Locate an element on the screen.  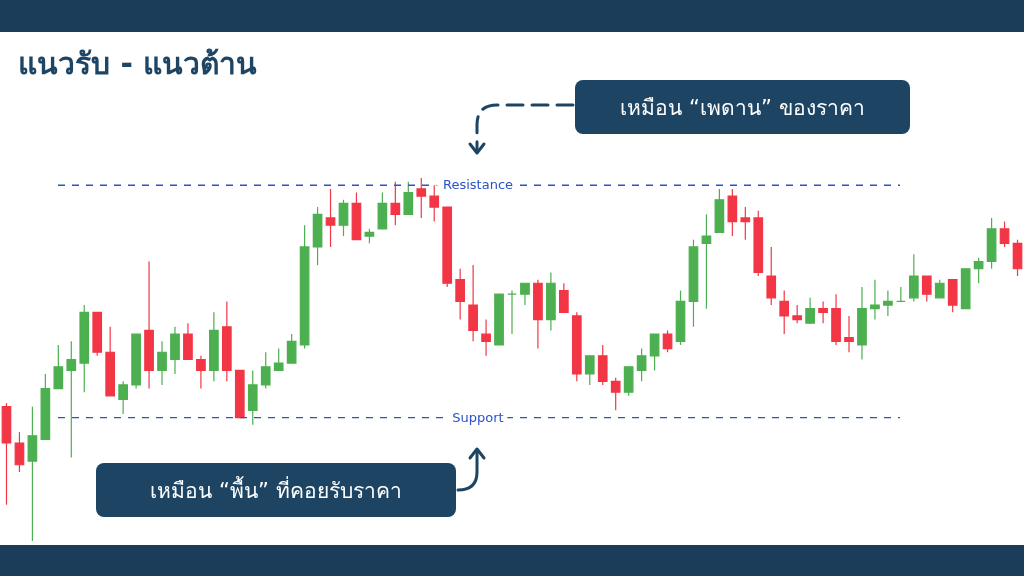
callout-box: เหมือน “พื้น” ที่คอยรับราคา is located at coordinates (276, 490).